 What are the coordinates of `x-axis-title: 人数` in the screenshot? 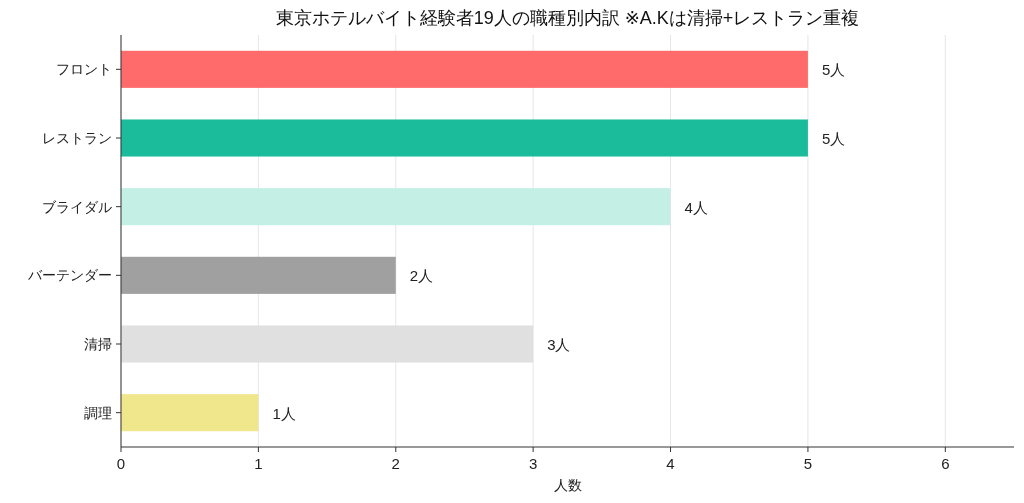 It's located at (567, 485).